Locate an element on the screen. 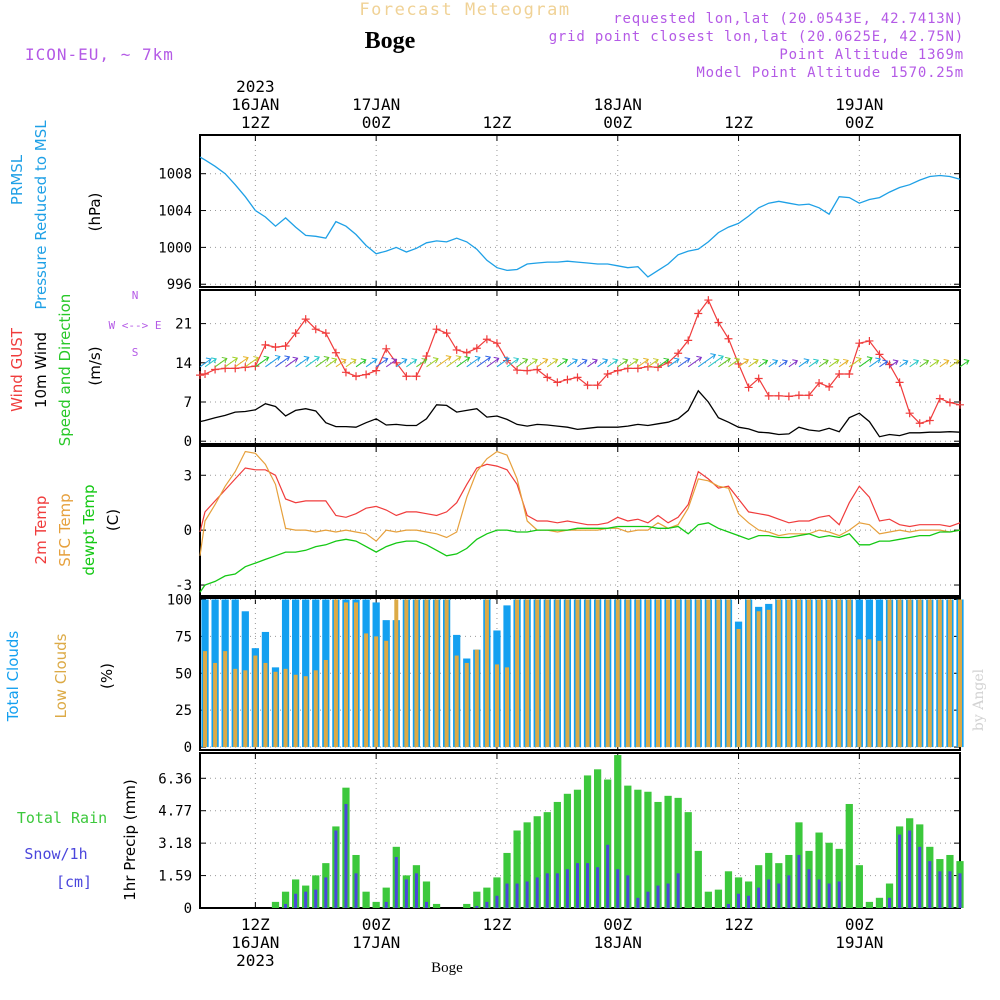 This screenshot has width=1000, height=1000. top-day-label: 17JAN is located at coordinates (376, 104).